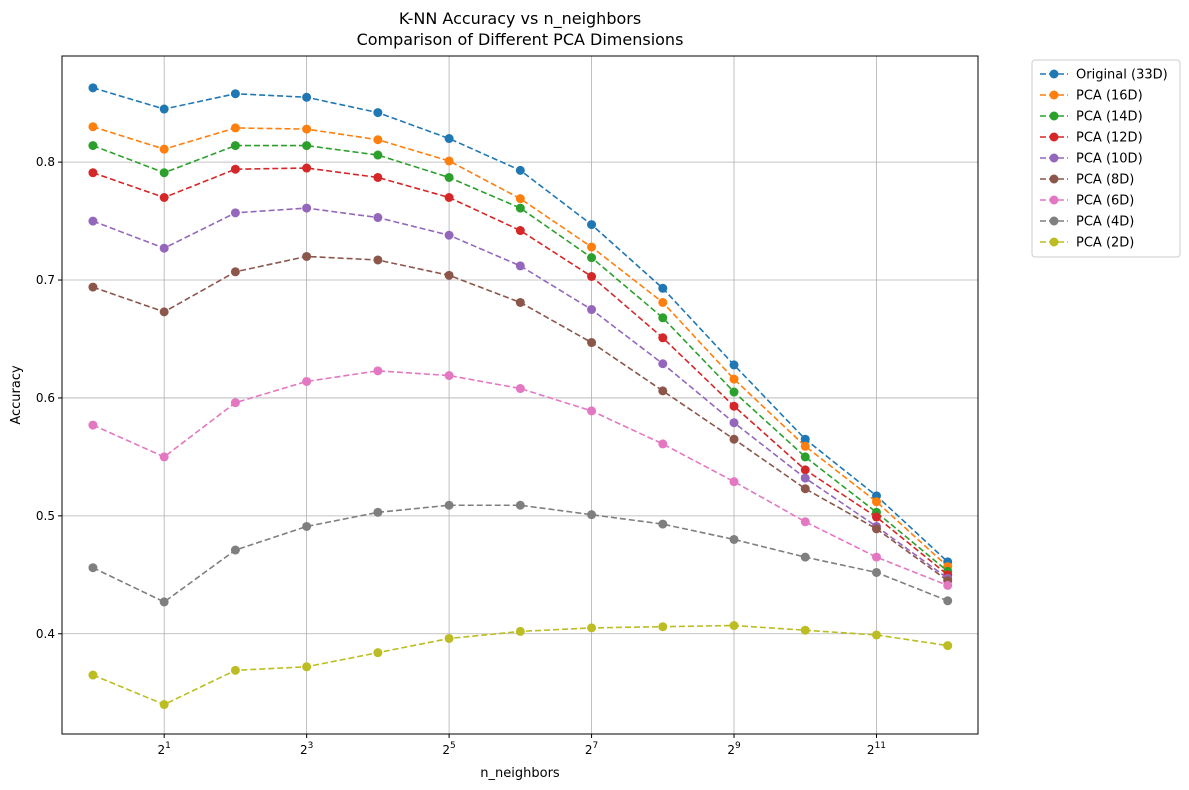  I want to click on x-tick-label: 27, so click(591, 749).